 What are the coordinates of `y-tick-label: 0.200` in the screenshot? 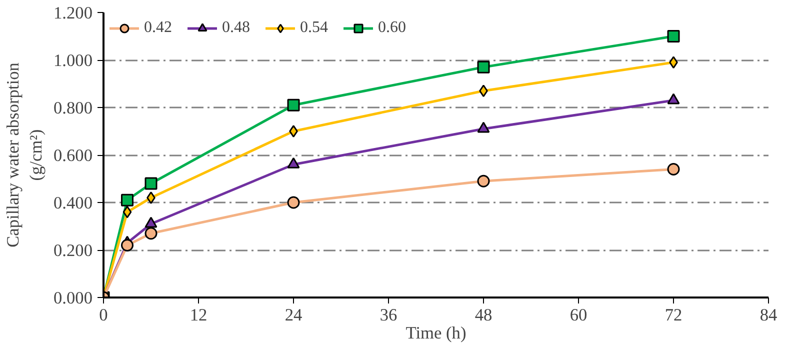 It's located at (73, 250).